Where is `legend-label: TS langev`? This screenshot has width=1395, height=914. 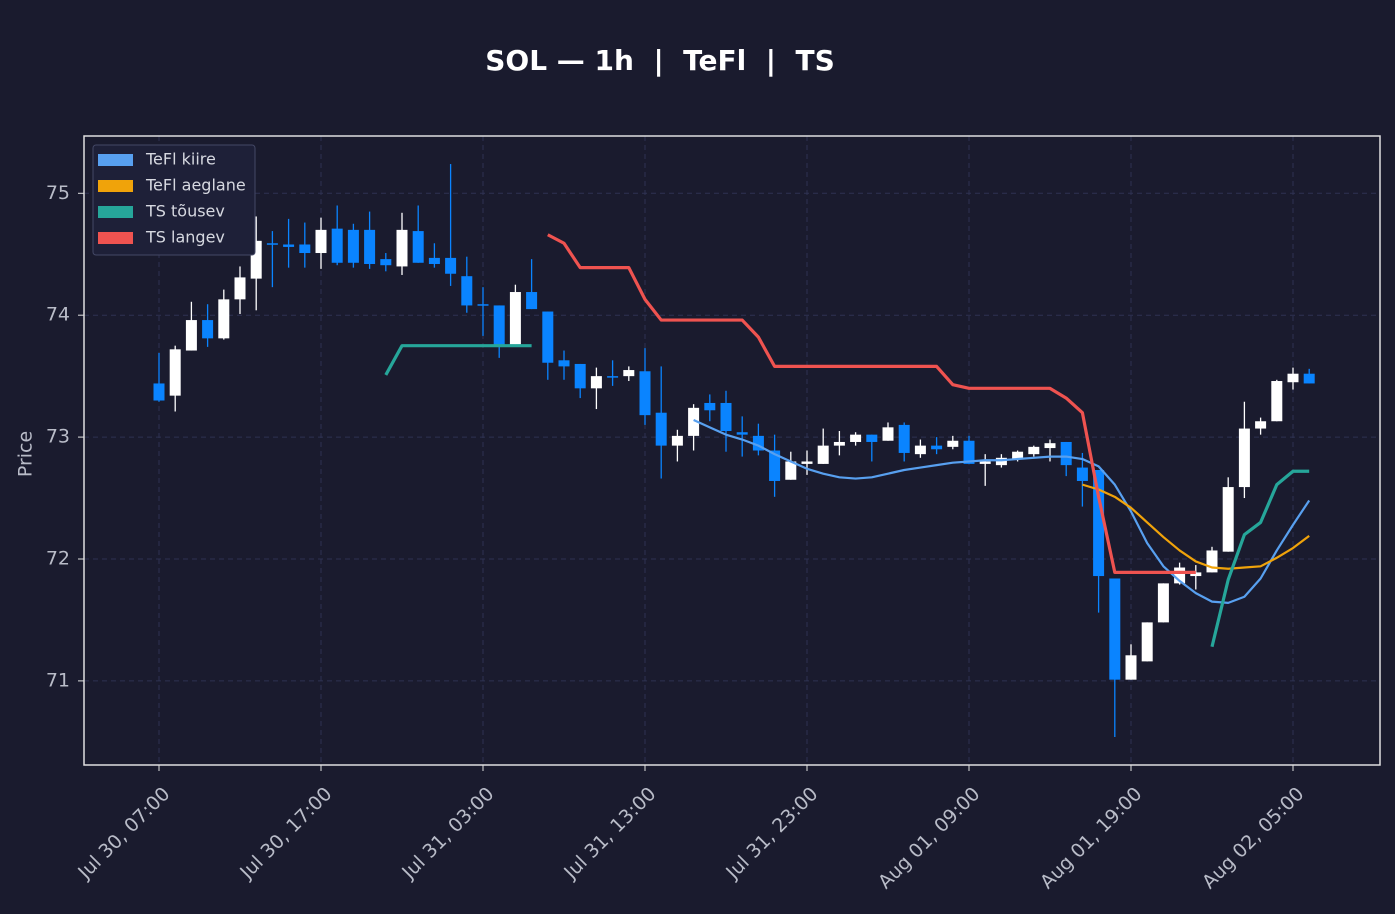 legend-label: TS langev is located at coordinates (185, 237).